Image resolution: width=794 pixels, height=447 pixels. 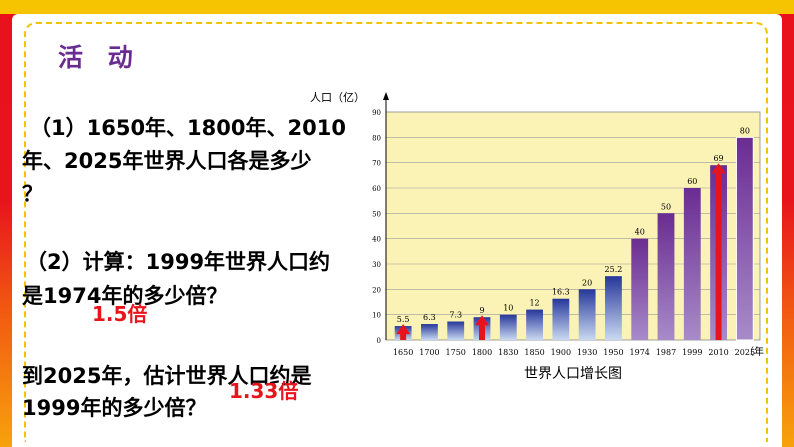 What do you see at coordinates (666, 206) in the screenshot?
I see `value-label-1987: 50` at bounding box center [666, 206].